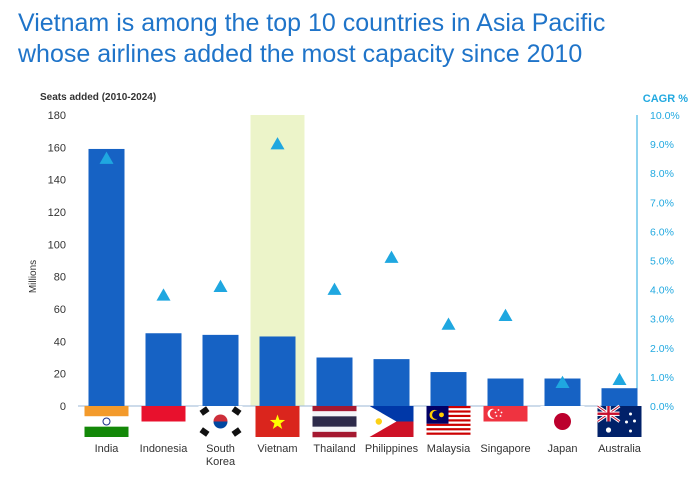  Describe the element at coordinates (57, 245) in the screenshot. I see `y-tick-label: 100` at that location.